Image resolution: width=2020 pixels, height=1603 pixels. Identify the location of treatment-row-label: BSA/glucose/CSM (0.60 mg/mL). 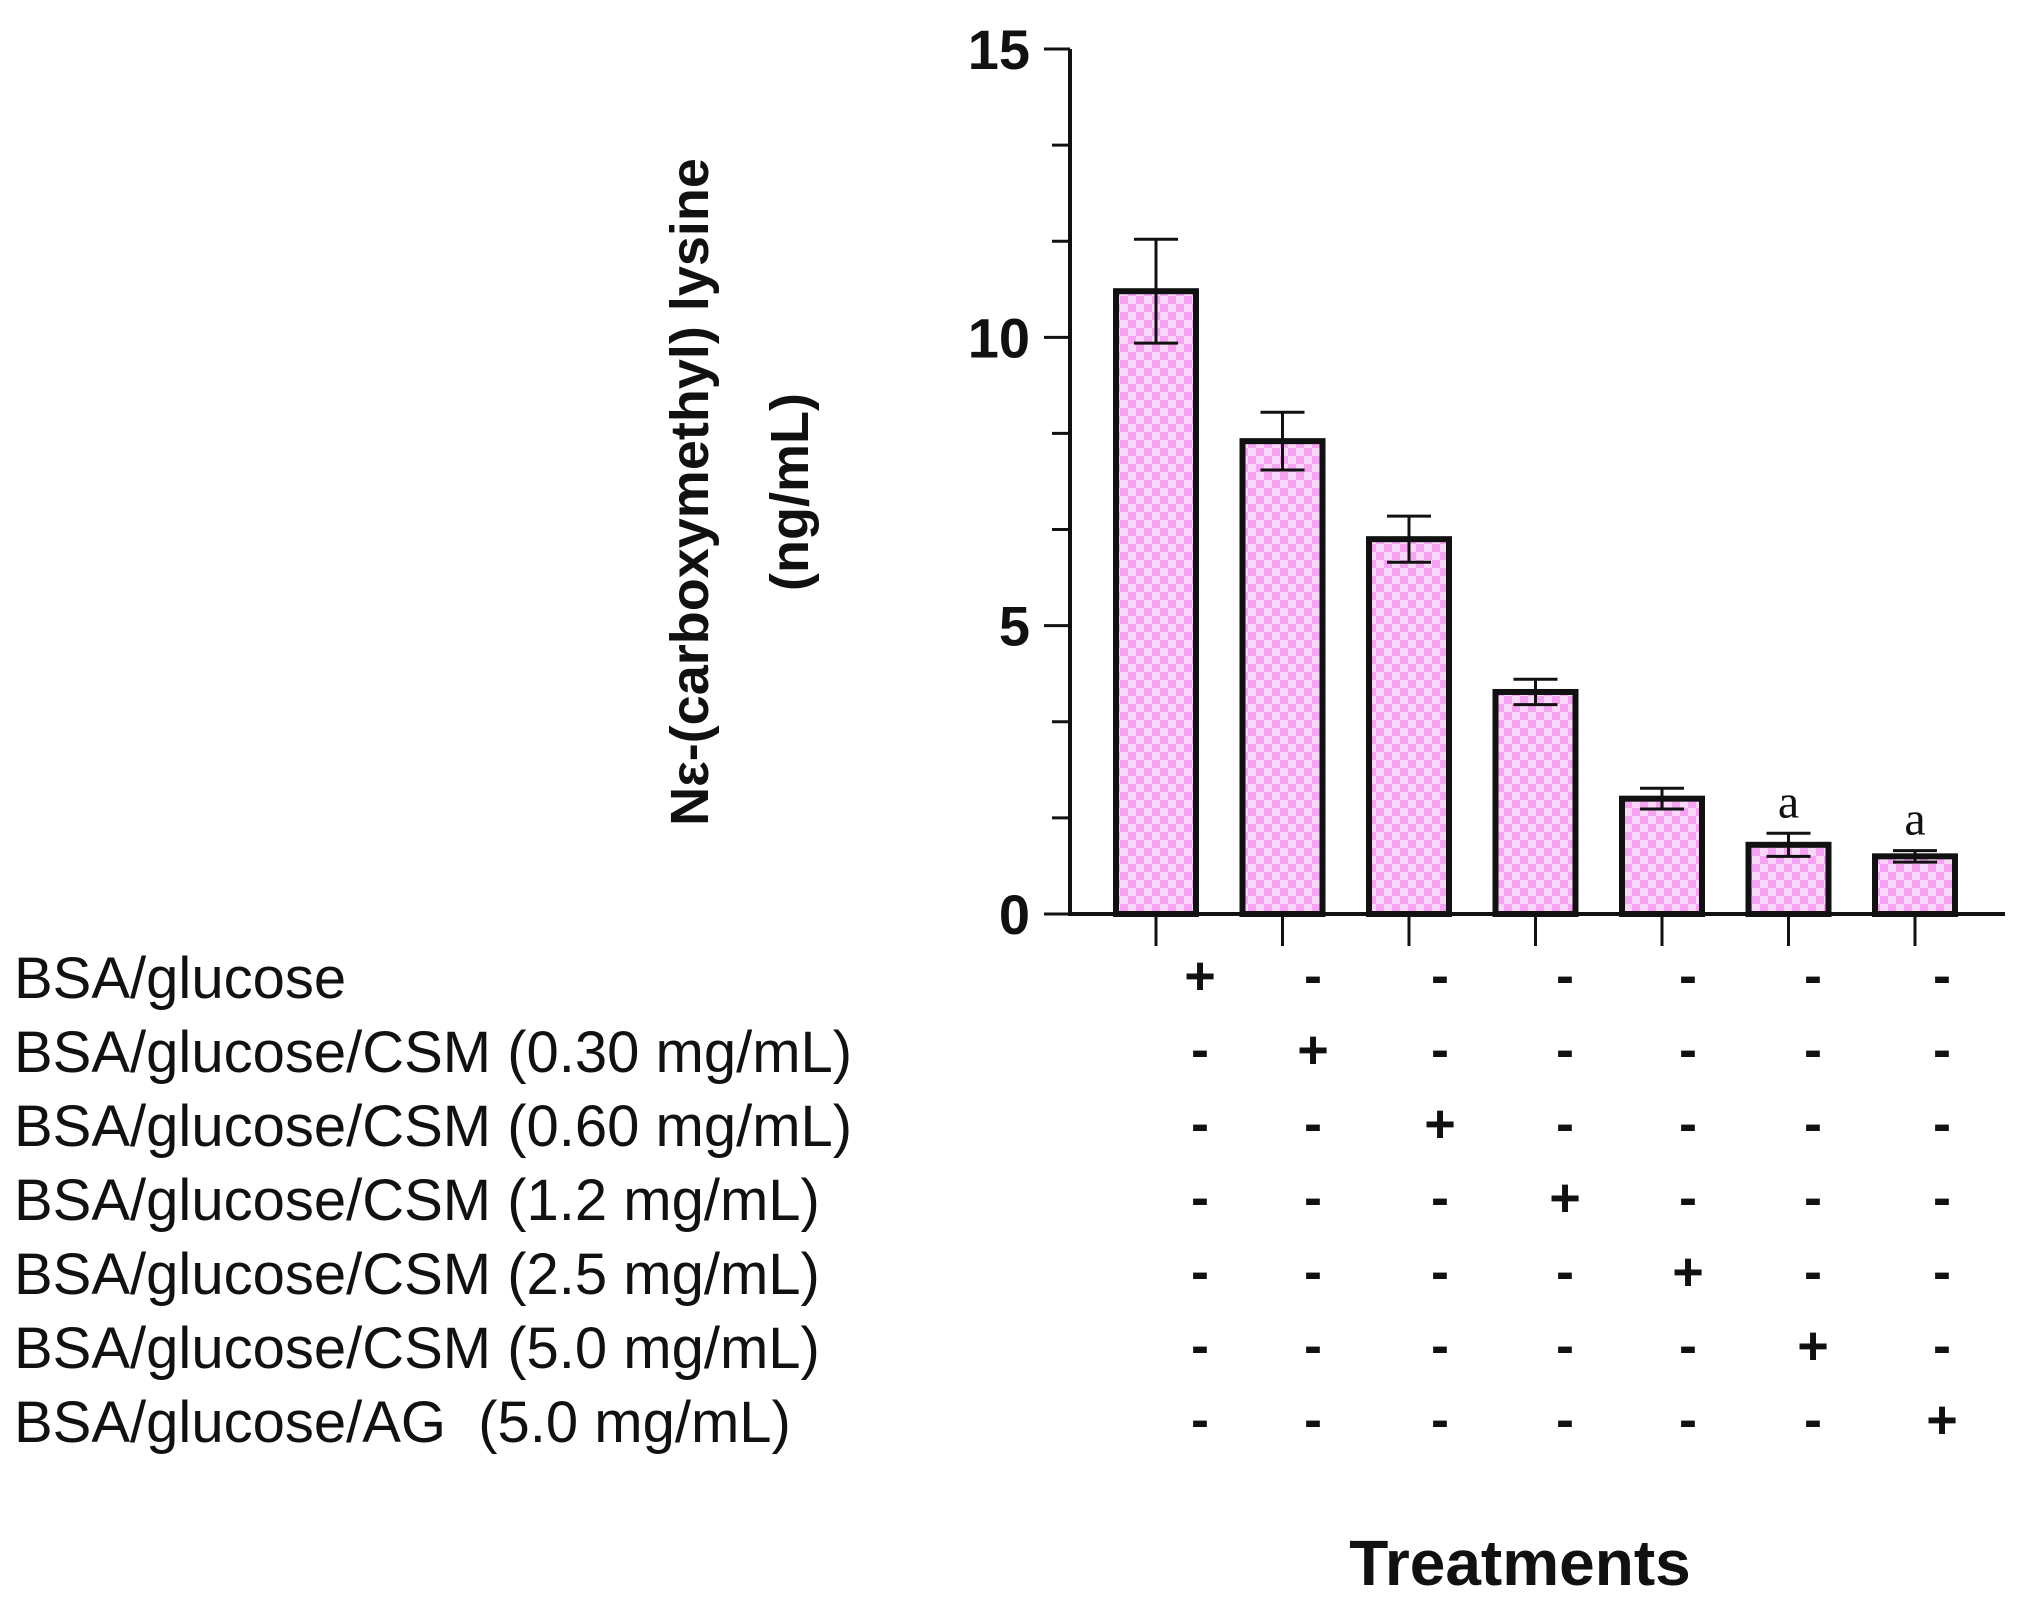
(433, 1126).